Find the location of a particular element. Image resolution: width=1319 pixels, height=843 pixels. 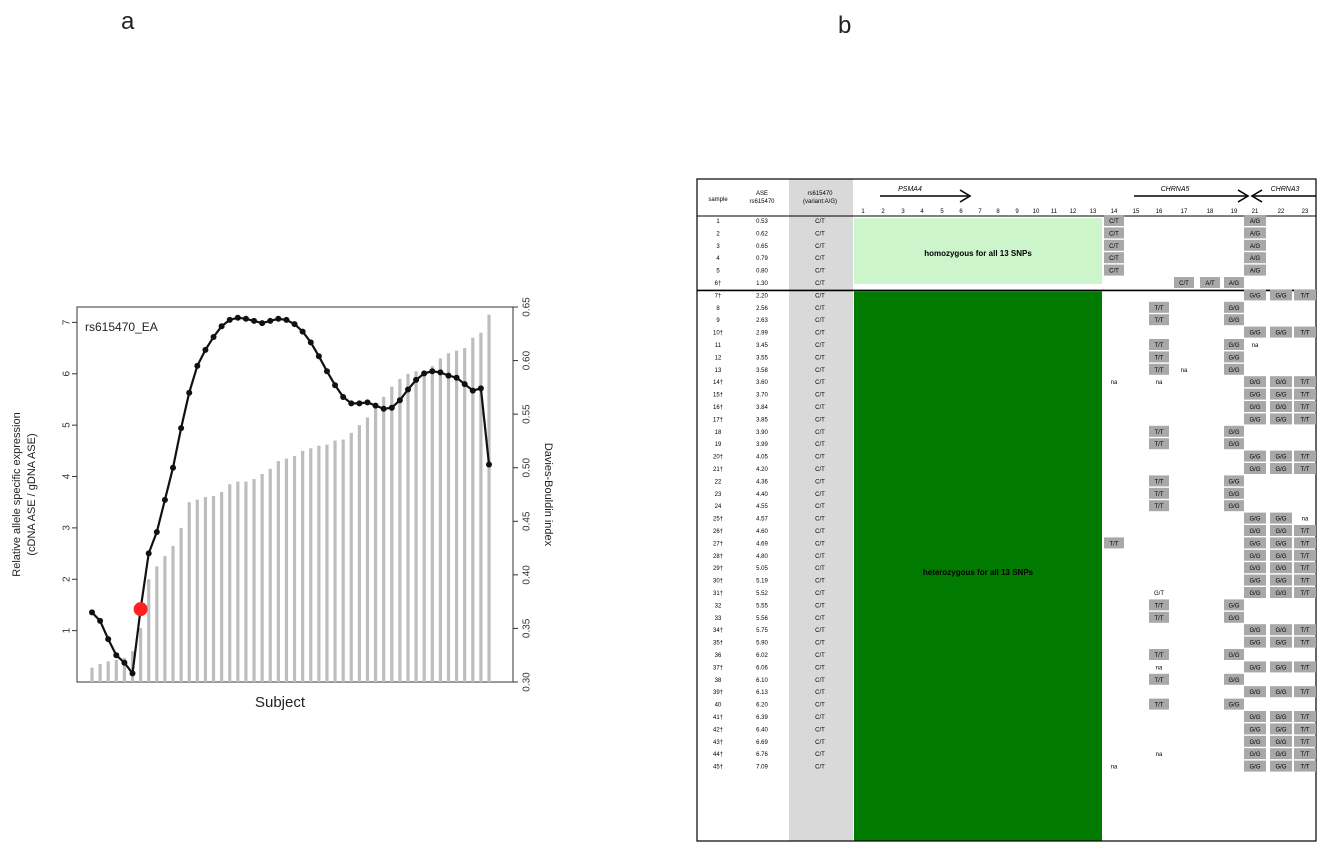

y2-axis-label: Davies-Bouldin index is located at coordinates (548, 495).